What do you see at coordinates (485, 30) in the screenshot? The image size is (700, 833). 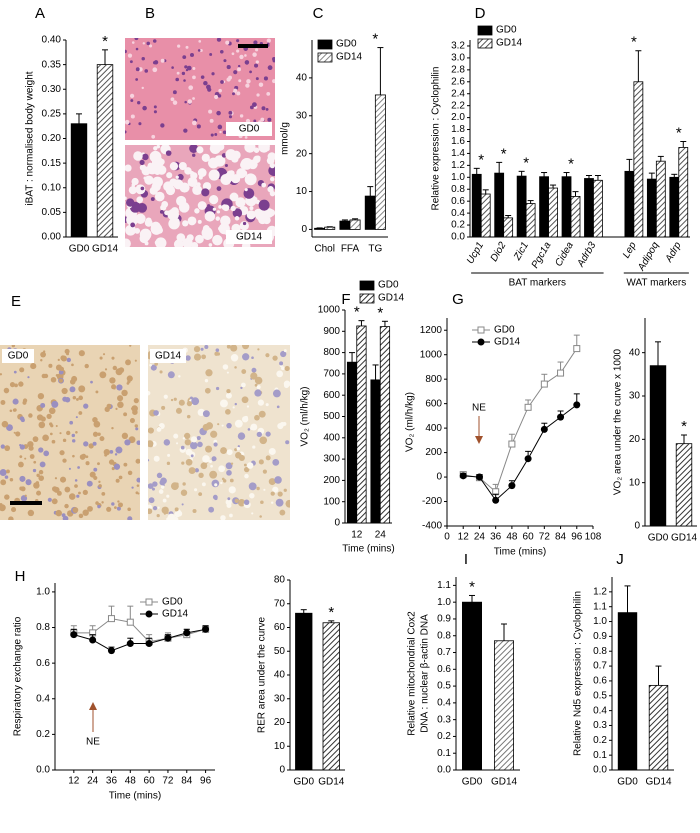 I see `legend-swatch` at bounding box center [485, 30].